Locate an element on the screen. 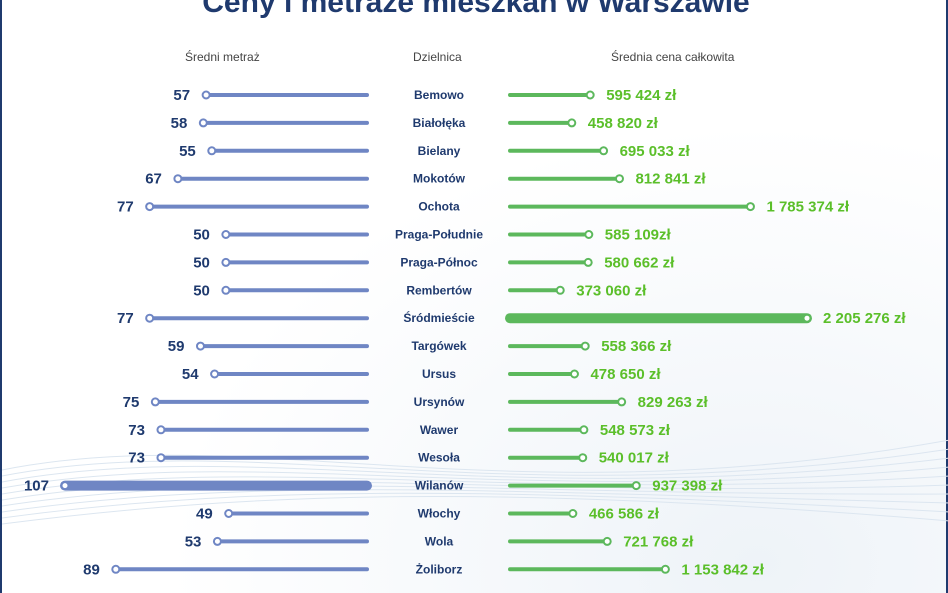 This screenshot has width=948, height=593. district-label: Praga-Północ is located at coordinates (439, 262).